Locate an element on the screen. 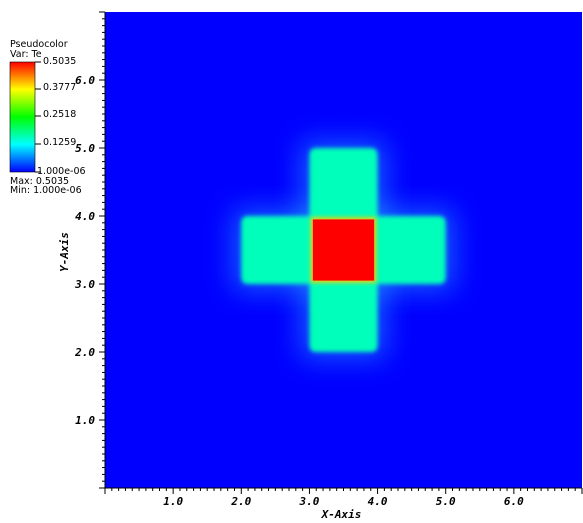 The width and height of the screenshot is (583, 523). y-tick-label: 2.0 is located at coordinates (84, 352).